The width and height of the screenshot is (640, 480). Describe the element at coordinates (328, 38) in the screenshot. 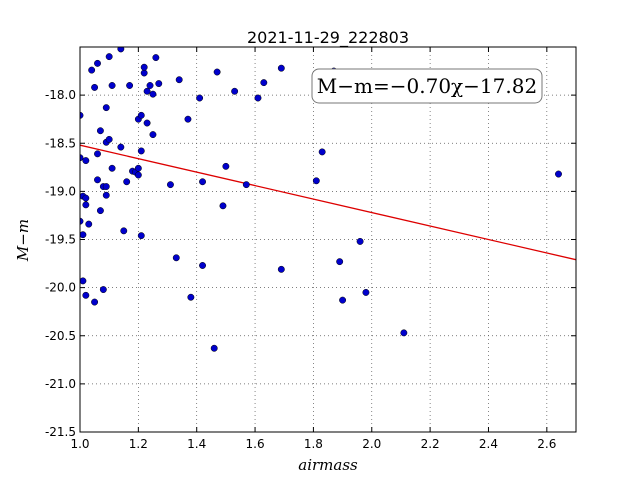

I see `chart-title: 2021-11-29_222803` at that location.